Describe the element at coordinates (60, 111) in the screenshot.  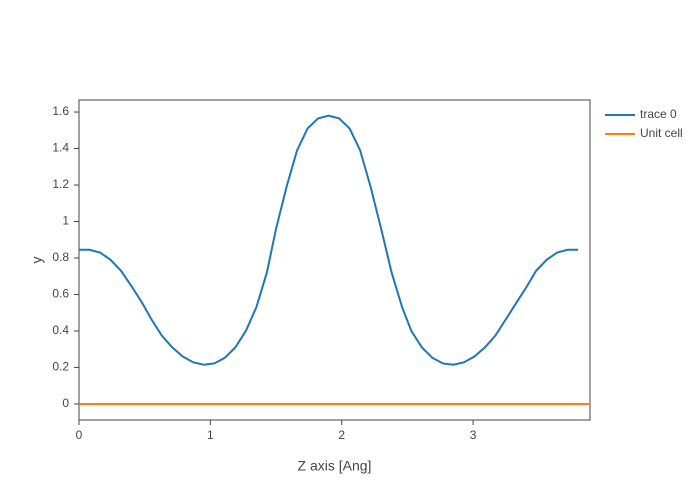
I see `y-tick-label: 1.6` at that location.